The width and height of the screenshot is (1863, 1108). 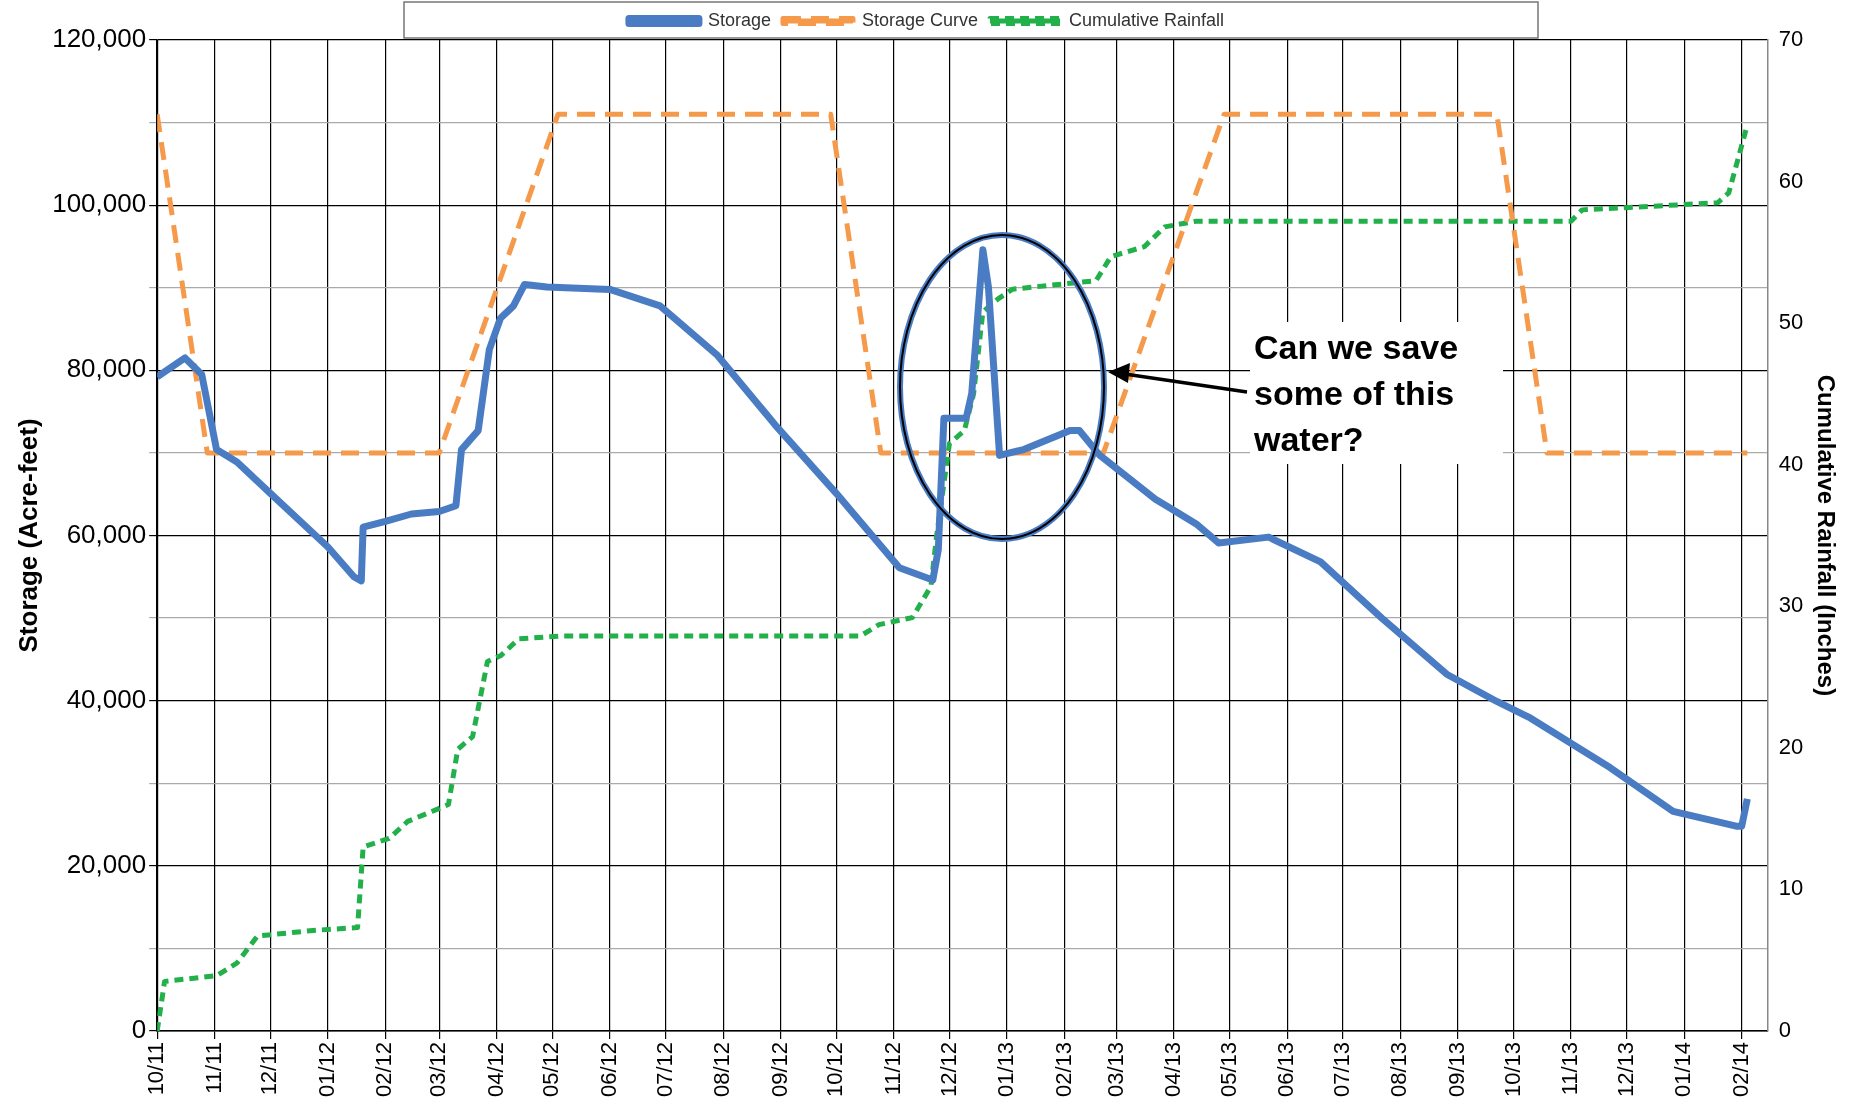 What do you see at coordinates (1399, 1069) in the screenshot?
I see `x-tick-label: 08/13` at bounding box center [1399, 1069].